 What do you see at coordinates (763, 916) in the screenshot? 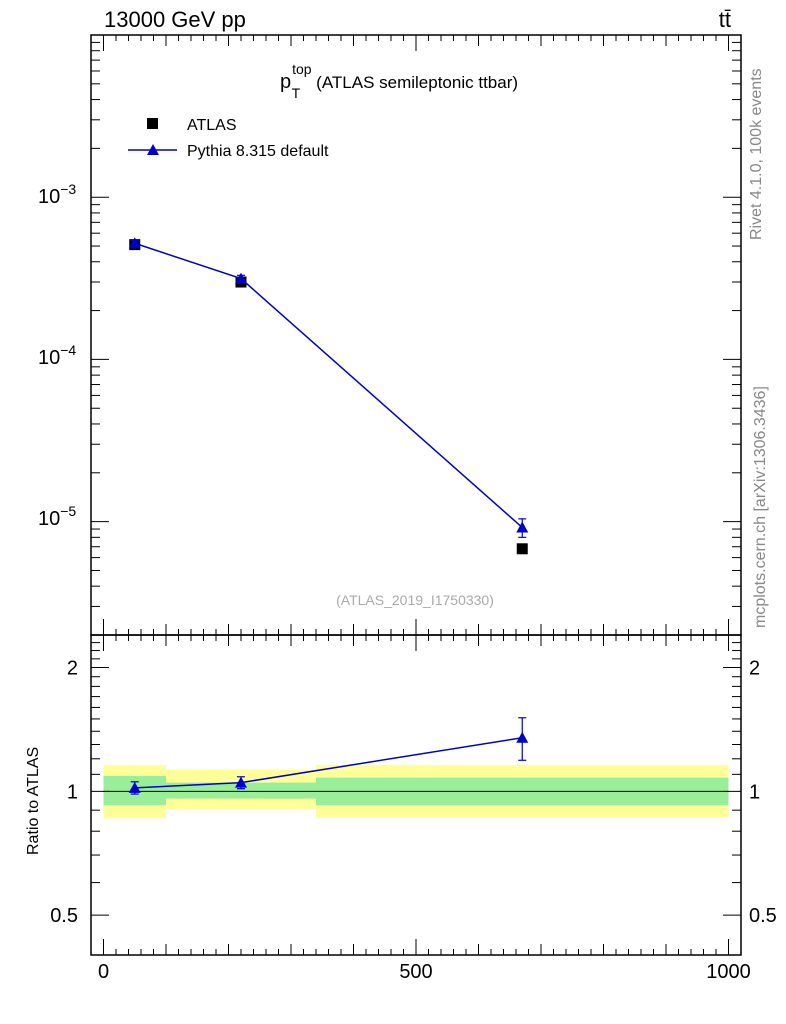
I see `ratio-y-tick-label-right: 0.5` at bounding box center [763, 916].